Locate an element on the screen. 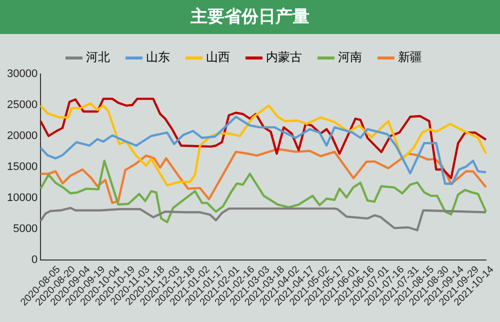  legend-label: 山东 is located at coordinates (158, 57).